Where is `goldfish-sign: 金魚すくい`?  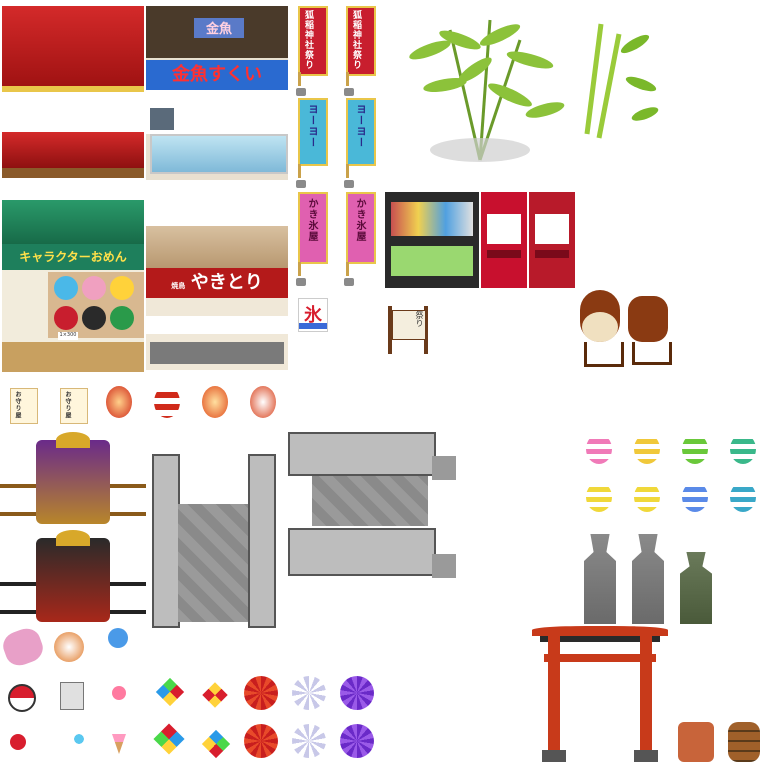
goldfish-sign: 金魚すくい is located at coordinates (217, 75).